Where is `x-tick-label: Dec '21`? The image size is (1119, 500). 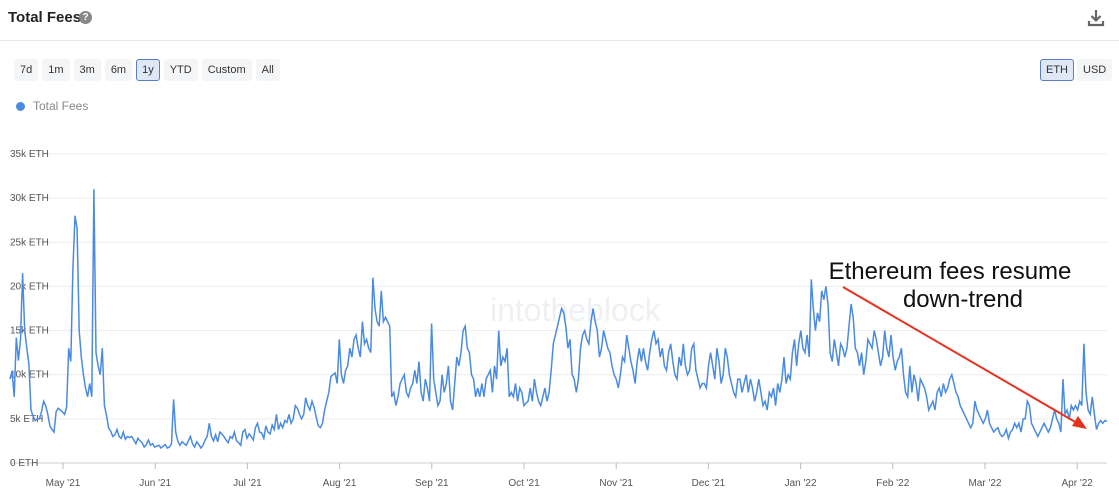
x-tick-label: Dec '21 is located at coordinates (709, 483).